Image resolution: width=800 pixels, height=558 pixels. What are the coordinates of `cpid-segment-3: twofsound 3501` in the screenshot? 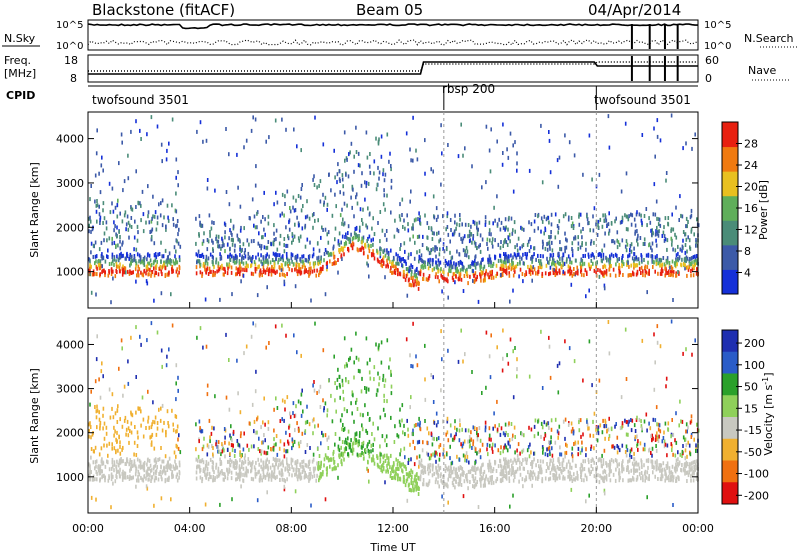 It's located at (642, 100).